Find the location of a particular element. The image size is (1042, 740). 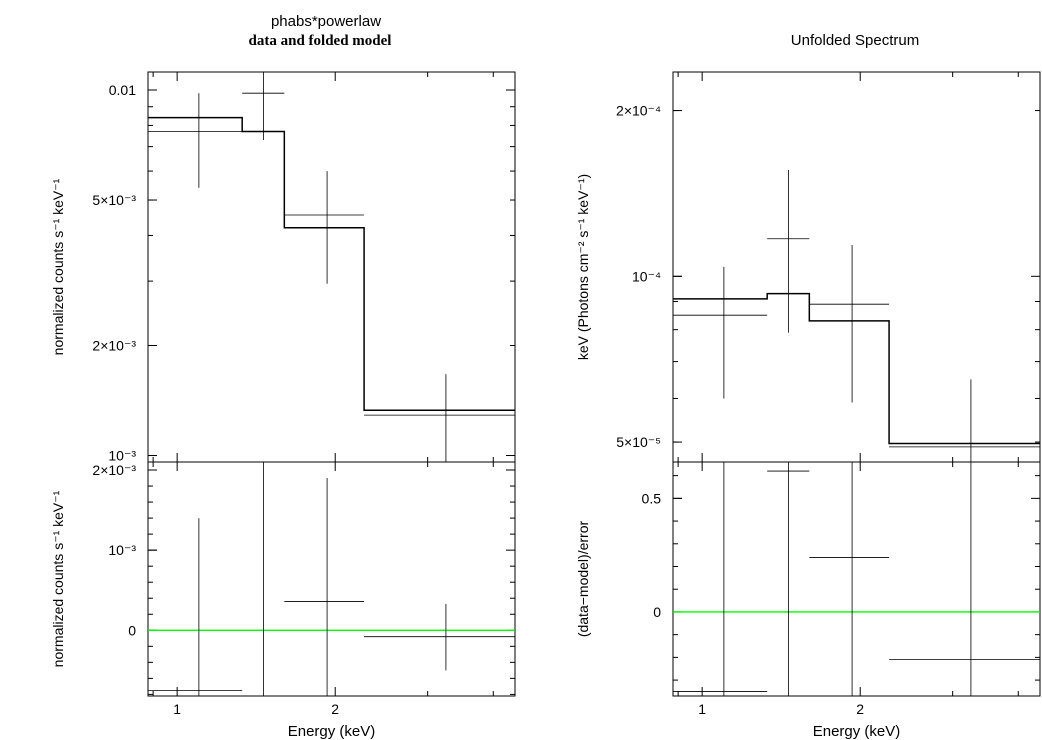

figure-title: phabs*powerlaw is located at coordinates (326, 21).